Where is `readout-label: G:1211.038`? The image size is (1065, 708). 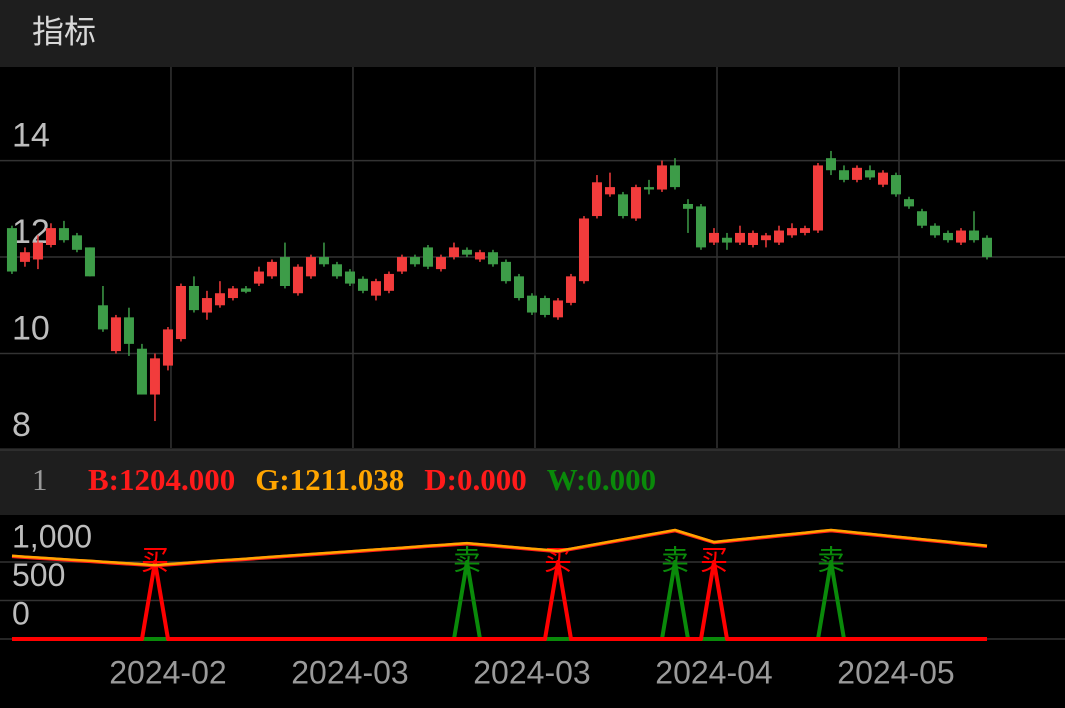 readout-label: G:1211.038 is located at coordinates (329, 479).